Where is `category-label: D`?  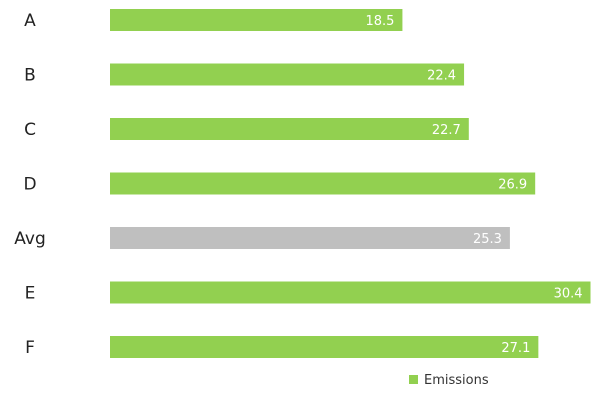 category-label: D is located at coordinates (29, 185).